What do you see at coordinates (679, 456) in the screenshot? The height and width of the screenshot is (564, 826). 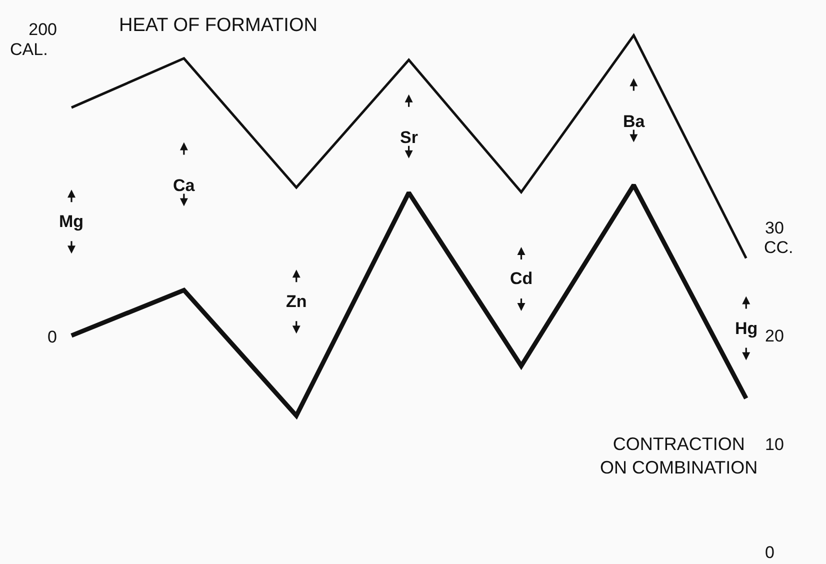 I see `text: CONTRACTION ON COMBINATION` at bounding box center [679, 456].